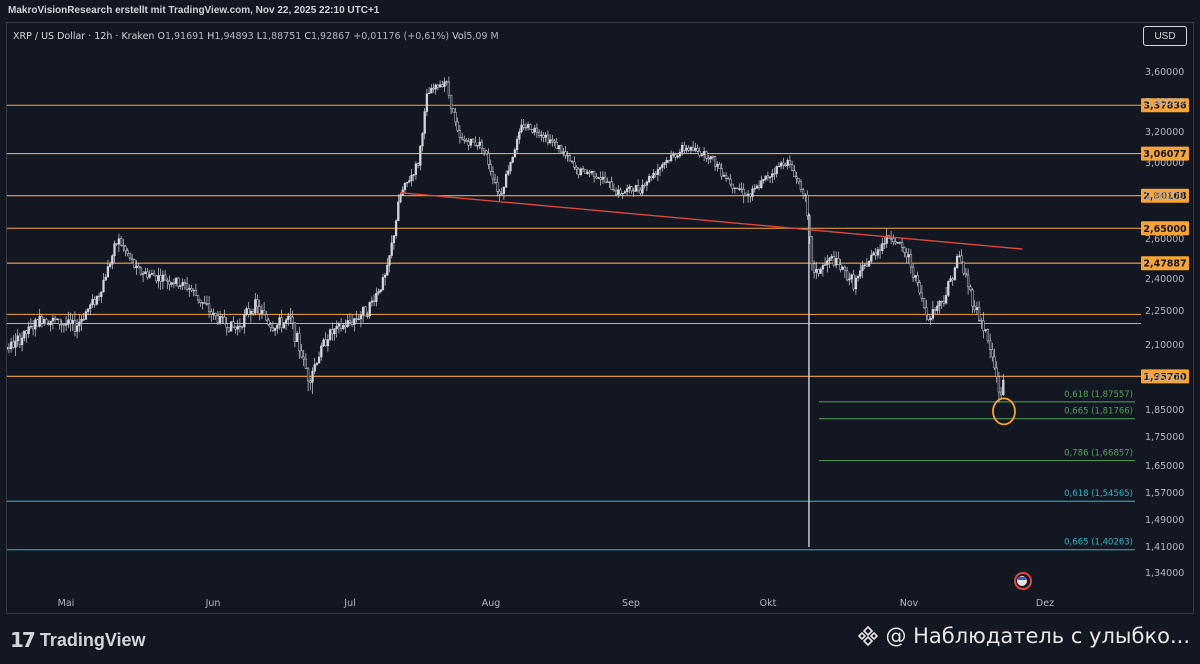  I want to click on level-price-label: 2,80168, so click(1165, 196).